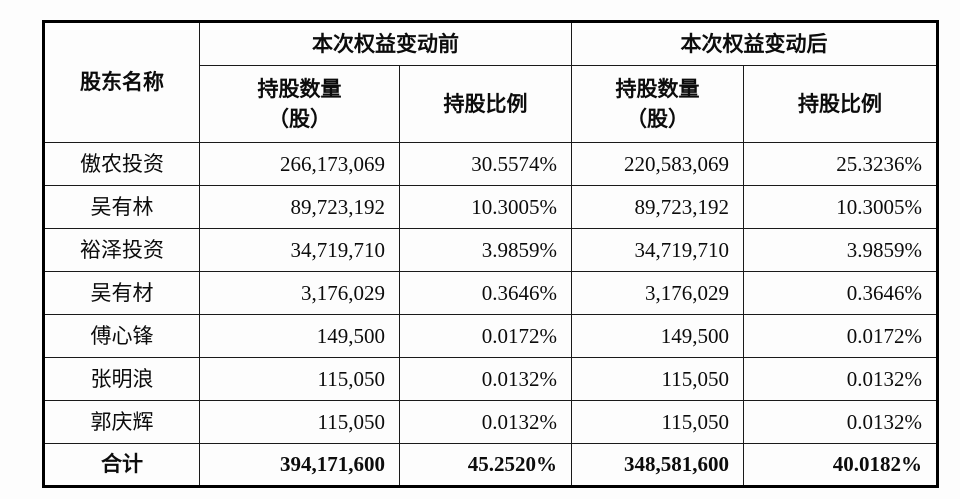 This screenshot has height=499, width=960. Describe the element at coordinates (657, 293) in the screenshot. I see `after-quantity: 3,176,029` at that location.